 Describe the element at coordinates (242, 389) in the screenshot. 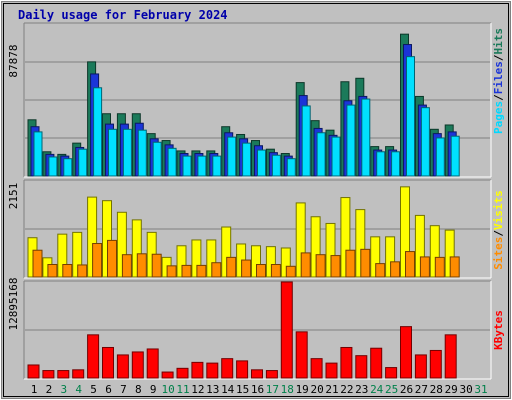

I see `day-label-15: 15` at that location.